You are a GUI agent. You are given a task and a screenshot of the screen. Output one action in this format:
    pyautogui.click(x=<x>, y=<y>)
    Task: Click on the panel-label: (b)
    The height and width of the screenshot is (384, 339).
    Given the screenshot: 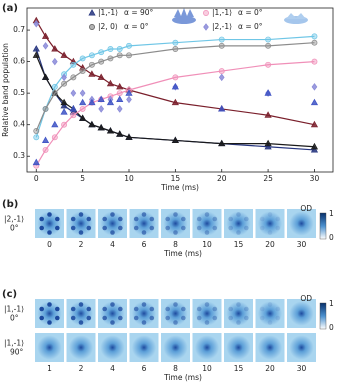 What is the action you would take?
    pyautogui.click(x=10, y=204)
    